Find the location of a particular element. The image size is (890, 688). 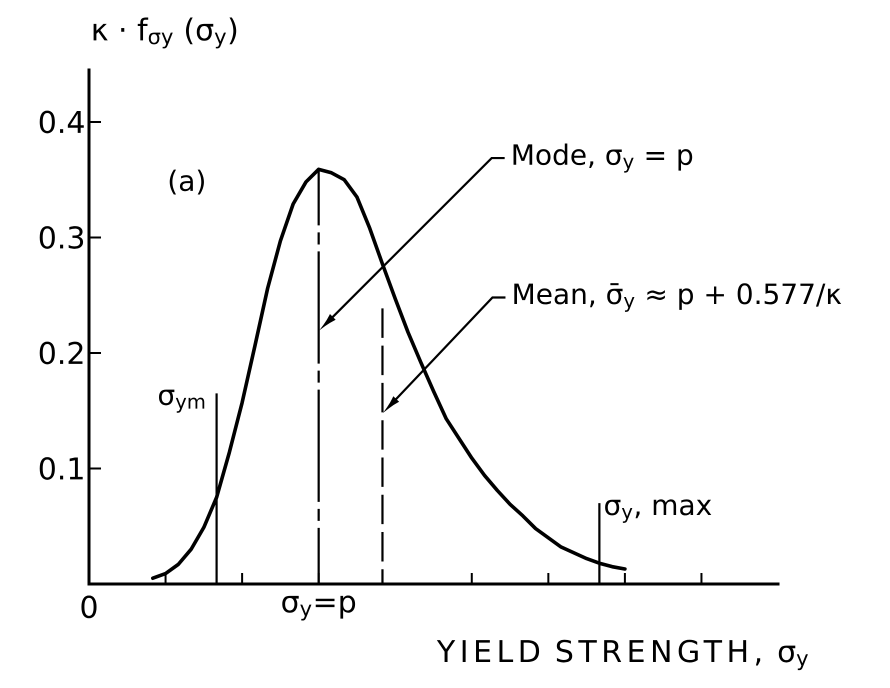

y-axis-title: κ · f$_{σy}$ (σ$_{y}$) is located at coordinates (165, 33).